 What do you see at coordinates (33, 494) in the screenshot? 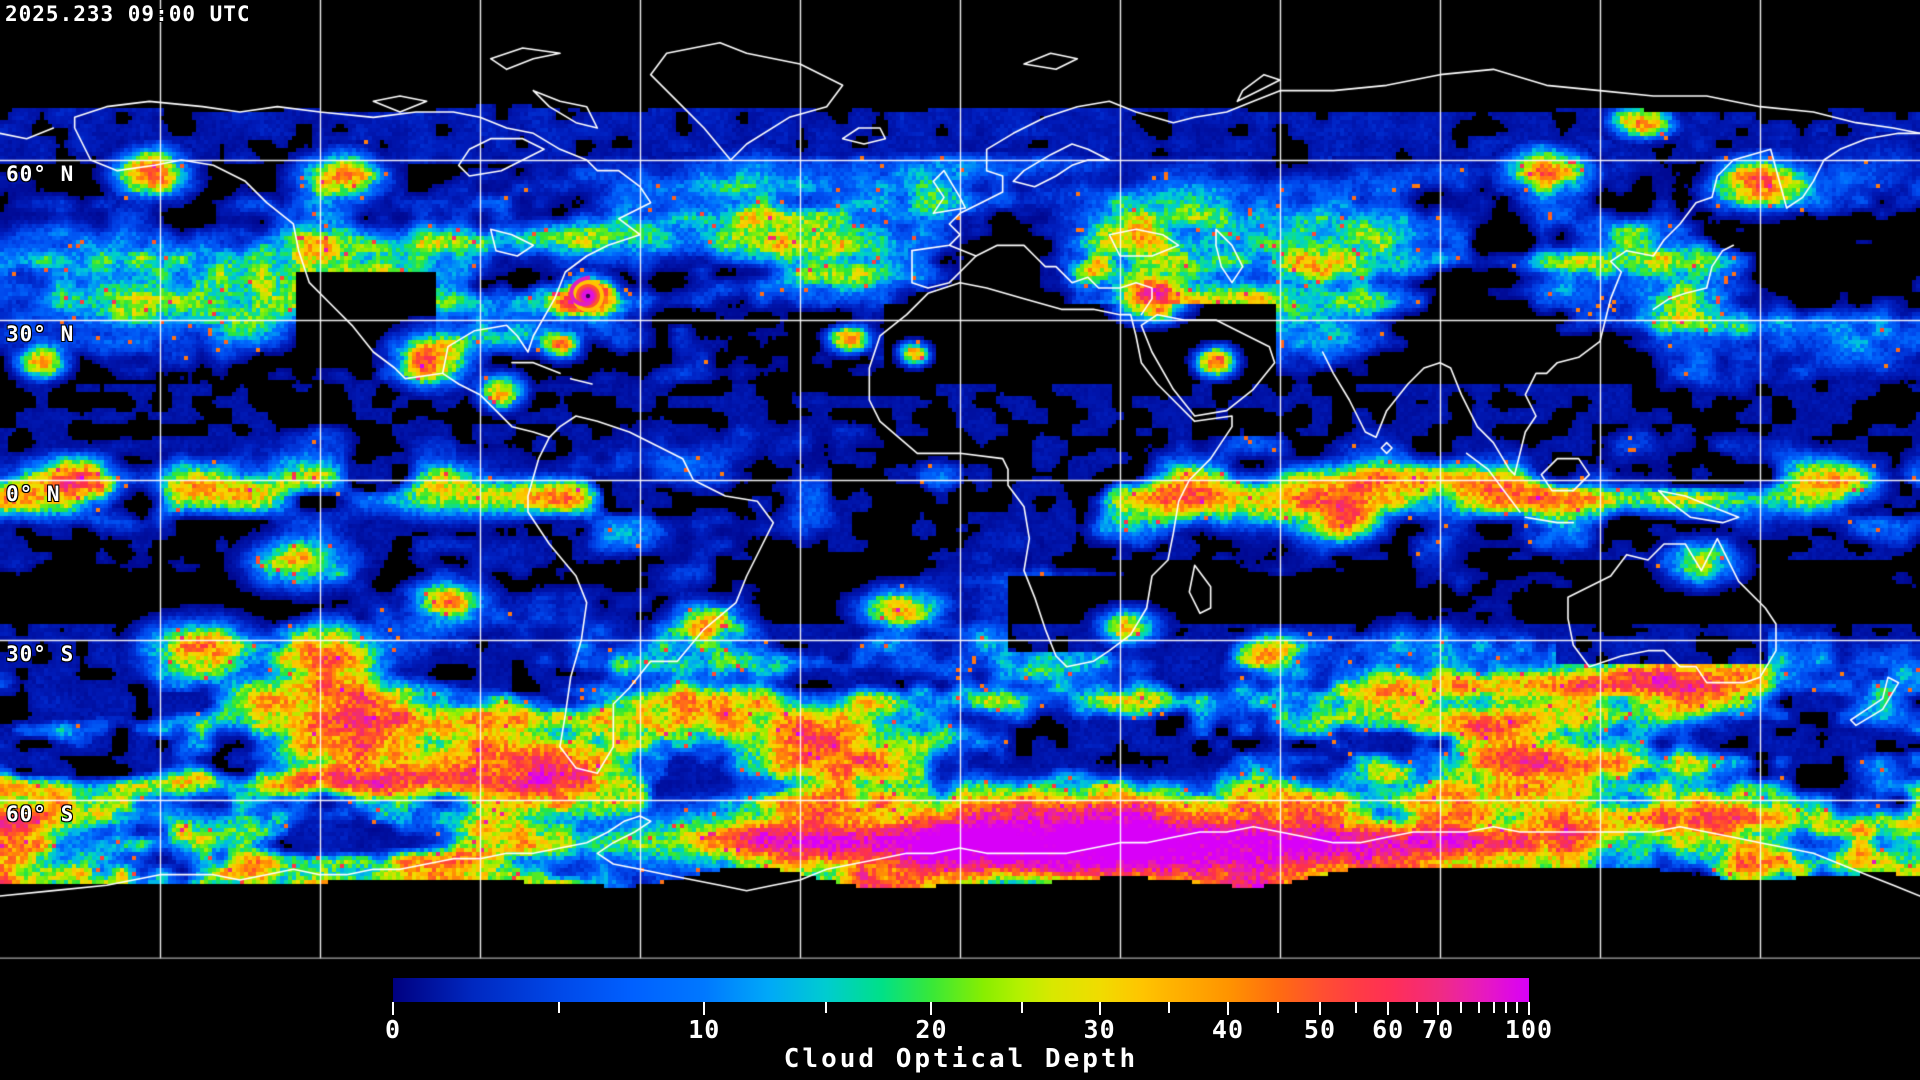
I see `latitude-label: 0° N` at bounding box center [33, 494].